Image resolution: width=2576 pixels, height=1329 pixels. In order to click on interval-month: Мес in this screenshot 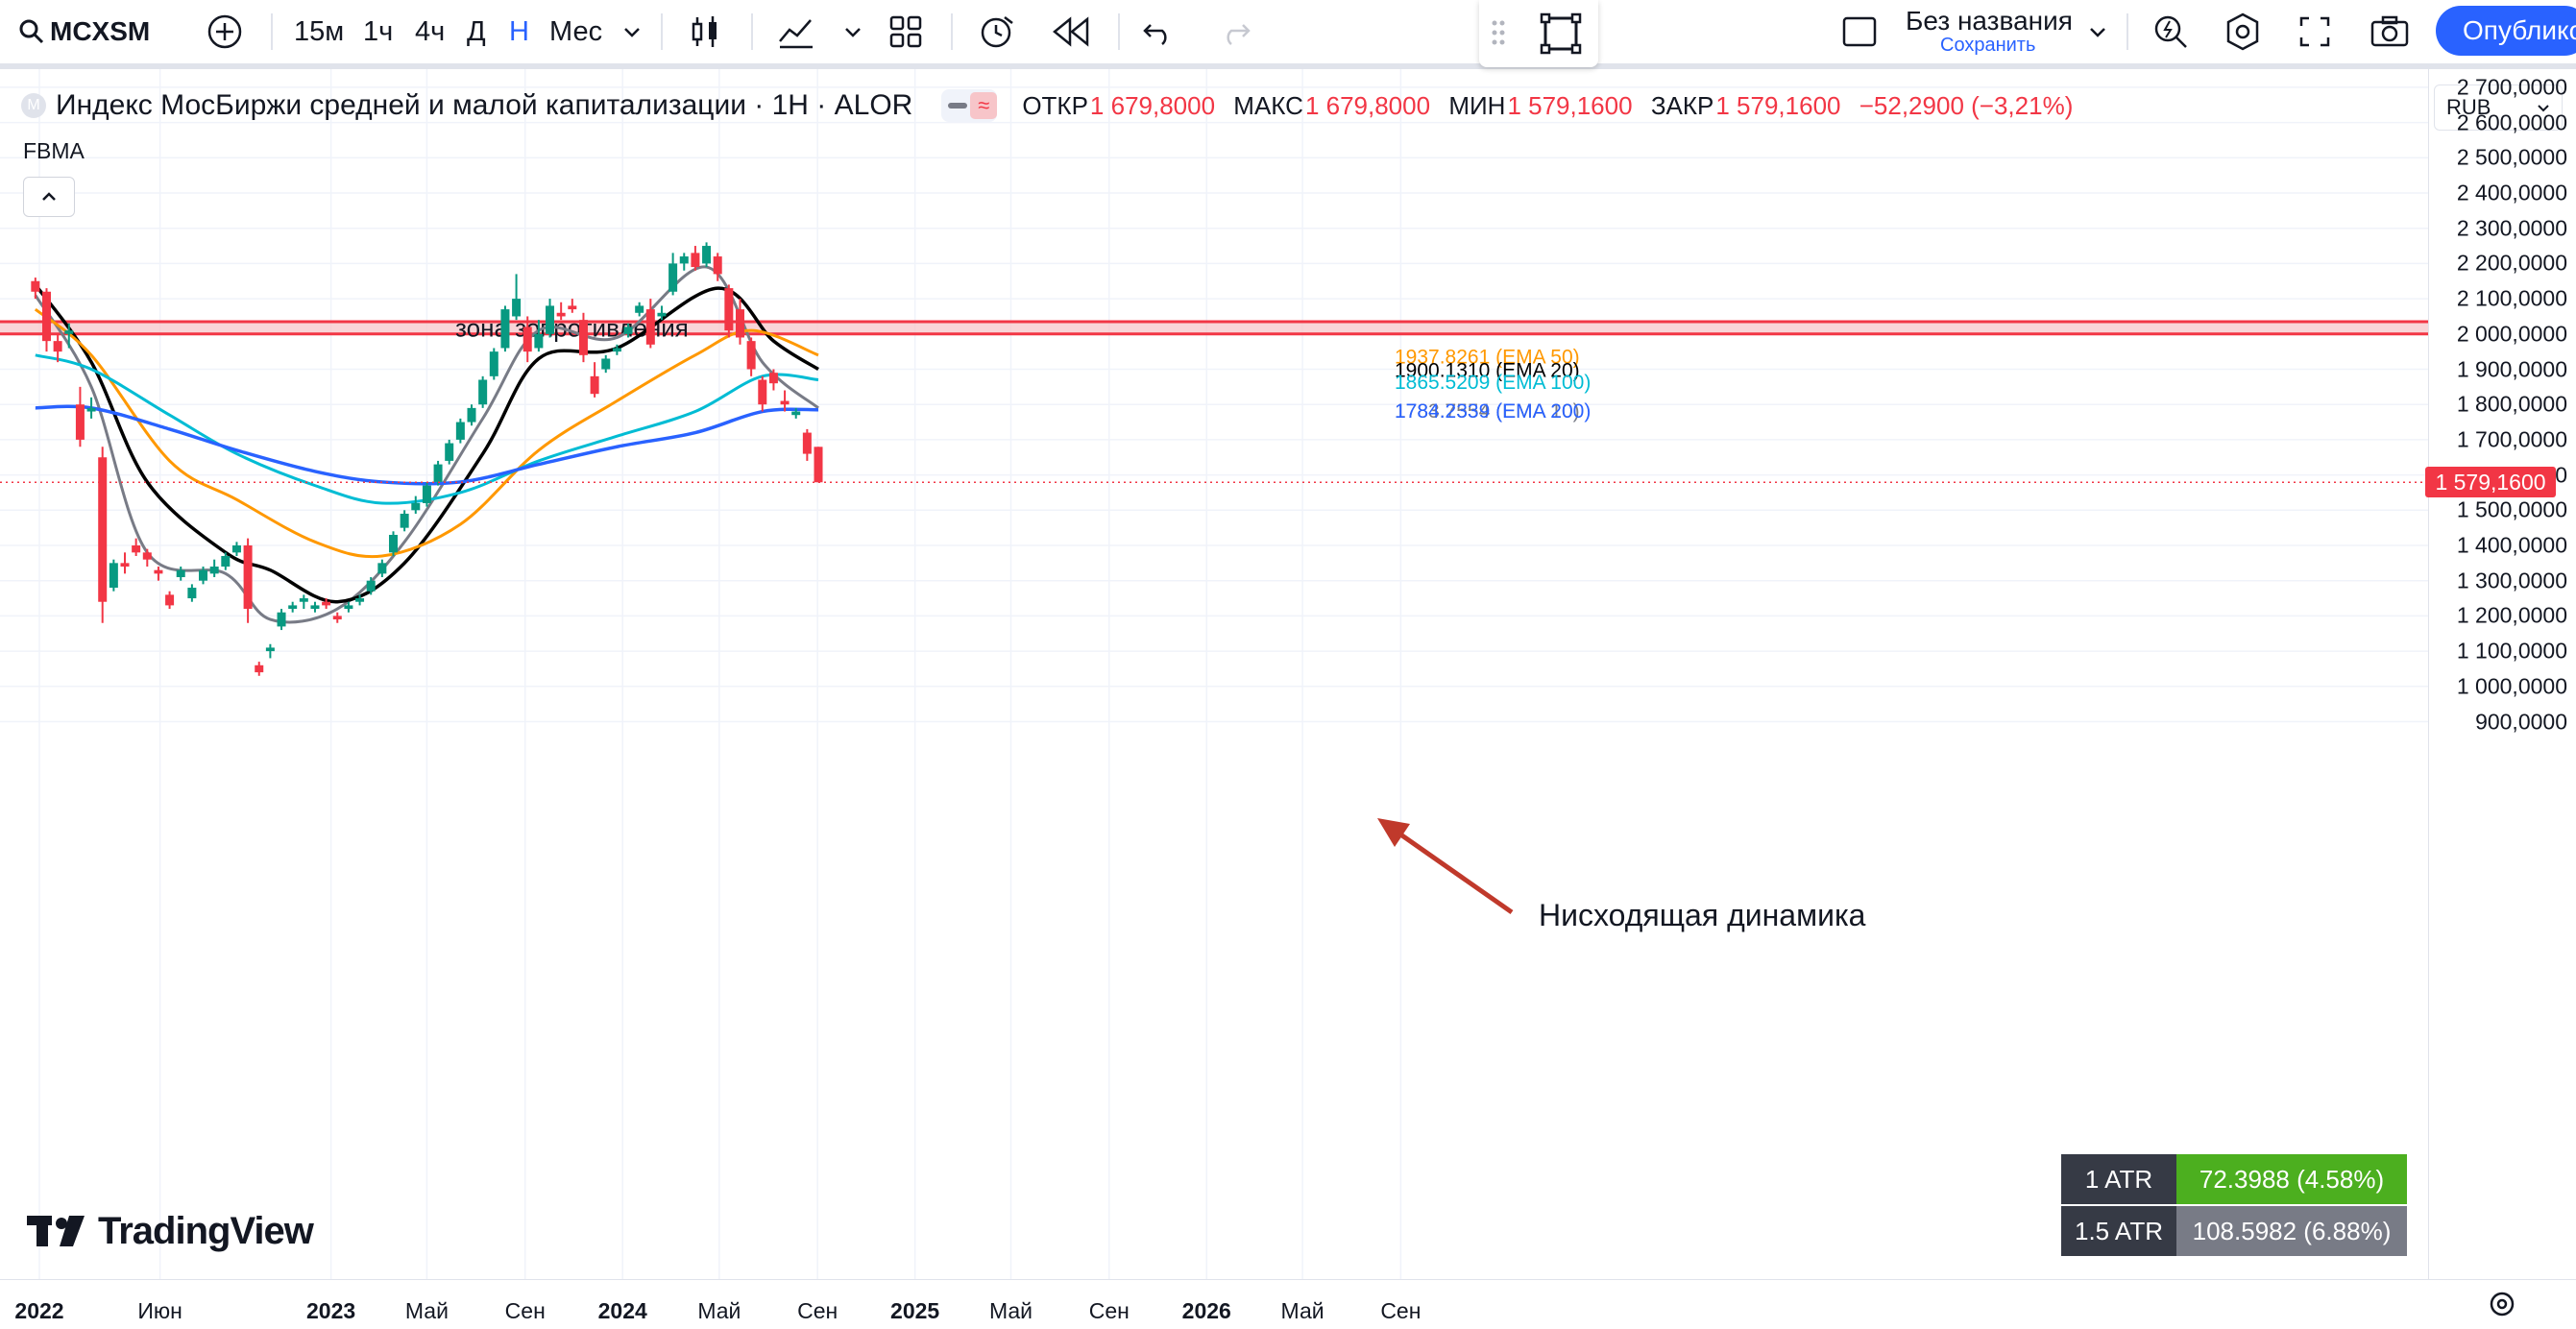, I will do `click(576, 32)`.